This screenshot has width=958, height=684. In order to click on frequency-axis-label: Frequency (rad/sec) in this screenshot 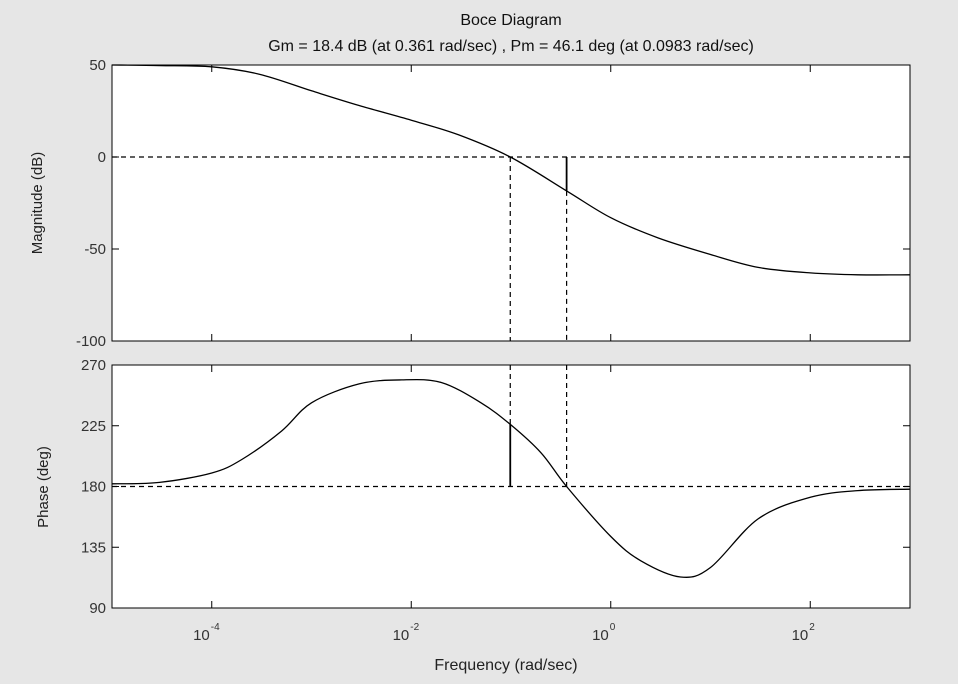, I will do `click(505, 665)`.